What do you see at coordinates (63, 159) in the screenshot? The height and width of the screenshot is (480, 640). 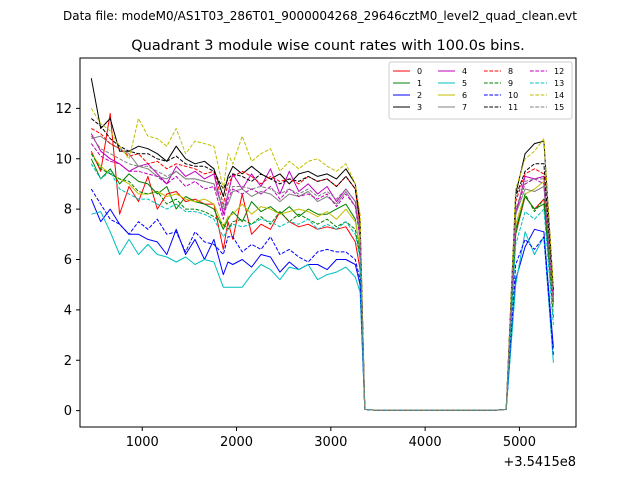 I see `y-tick-label: 10` at bounding box center [63, 159].